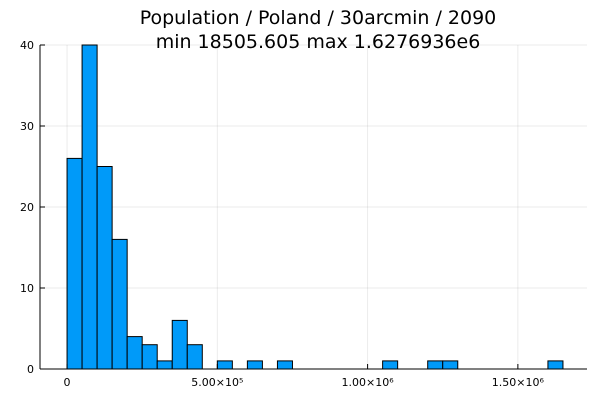  What do you see at coordinates (318, 42) in the screenshot?
I see `chart-subtitle: min 18505.605 max 1.6276936e6` at bounding box center [318, 42].